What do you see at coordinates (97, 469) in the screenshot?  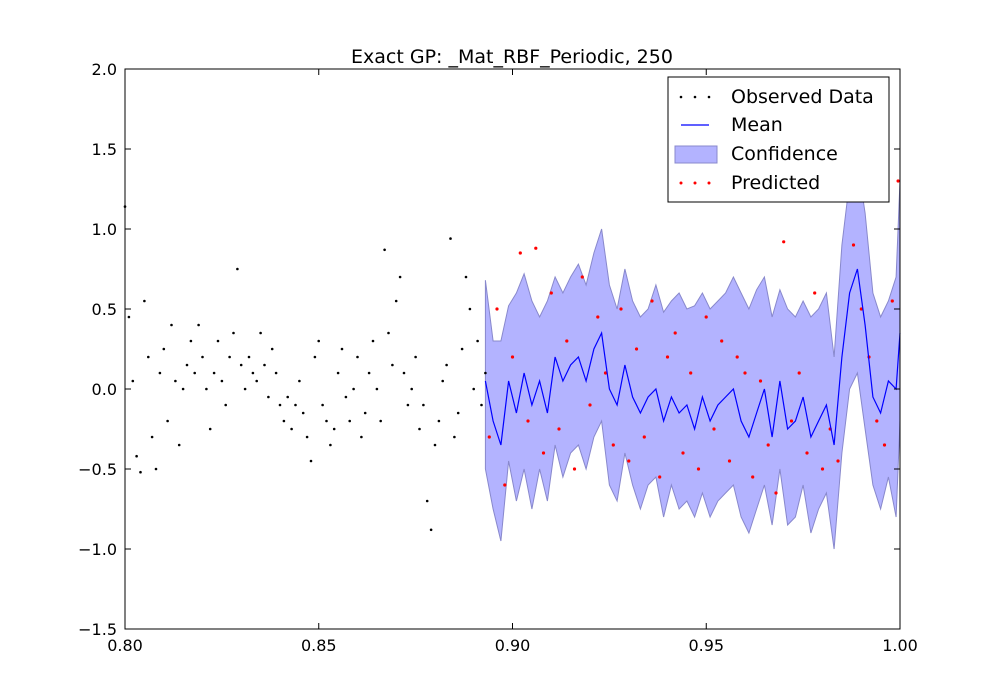 I see `y-tick-label: −0.5` at bounding box center [97, 469].